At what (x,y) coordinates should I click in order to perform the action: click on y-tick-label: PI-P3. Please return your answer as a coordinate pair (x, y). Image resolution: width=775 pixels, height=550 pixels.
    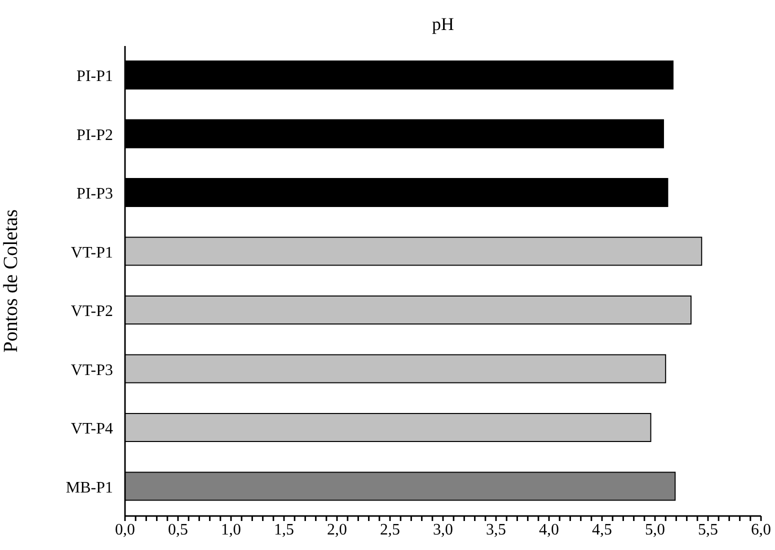
    Looking at the image, I should click on (94, 194).